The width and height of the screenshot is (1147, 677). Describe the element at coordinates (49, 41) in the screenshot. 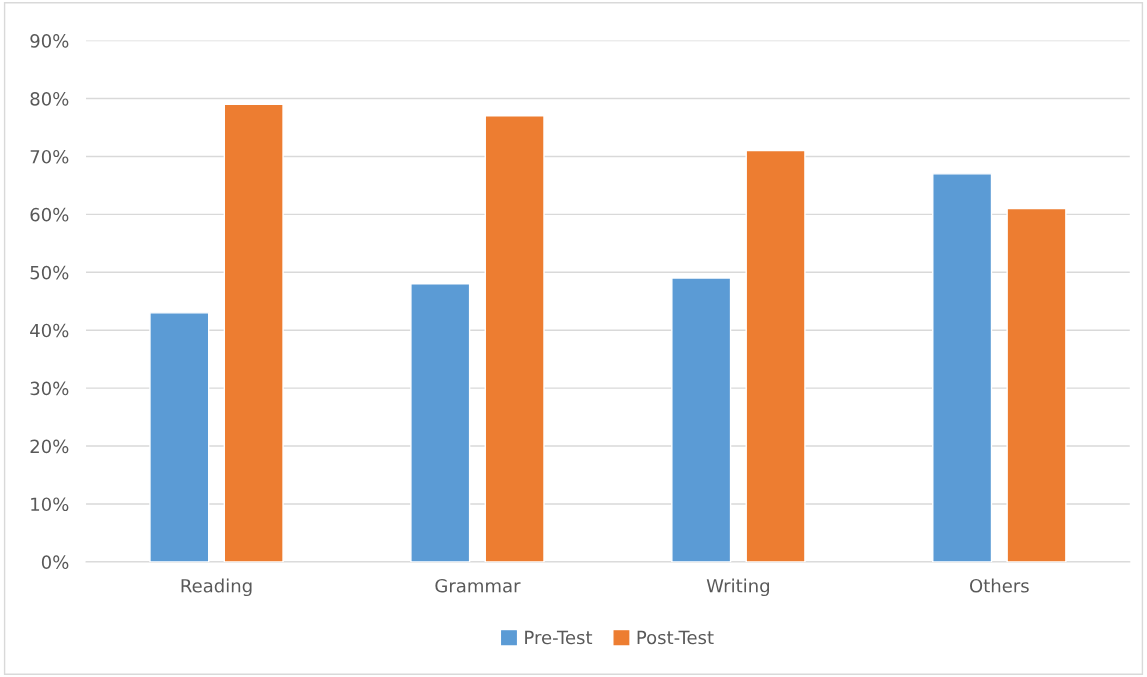

I see `y-tick-label: 90%` at that location.